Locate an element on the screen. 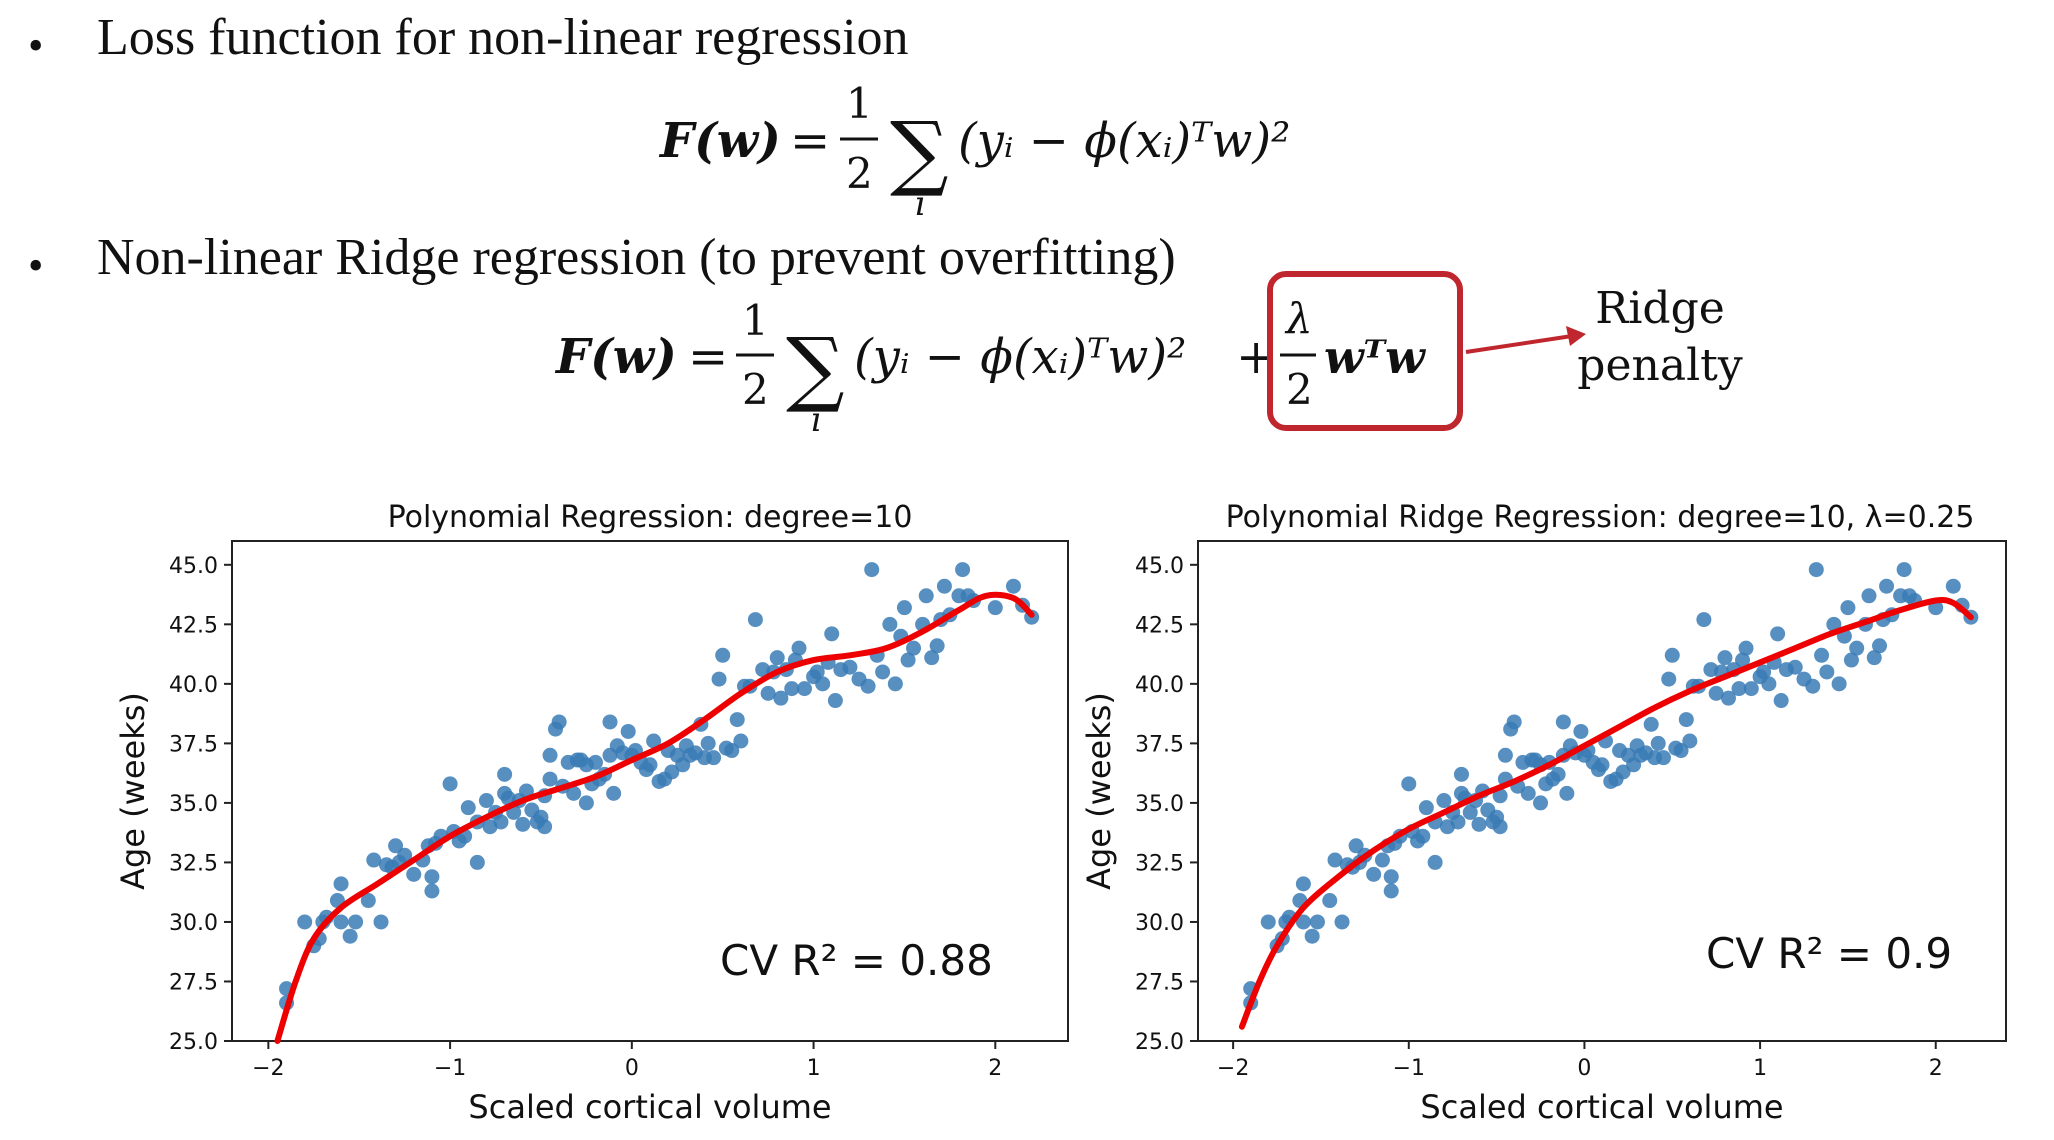  x-tick-label: 2 is located at coordinates (1936, 1068).